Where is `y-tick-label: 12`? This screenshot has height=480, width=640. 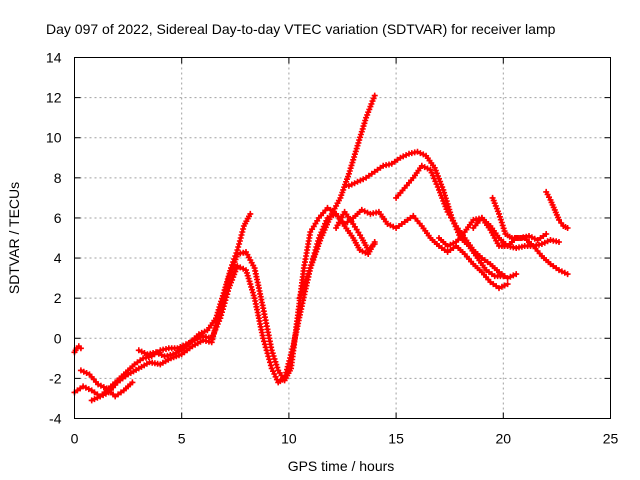 y-tick-label: 12 is located at coordinates (54, 98).